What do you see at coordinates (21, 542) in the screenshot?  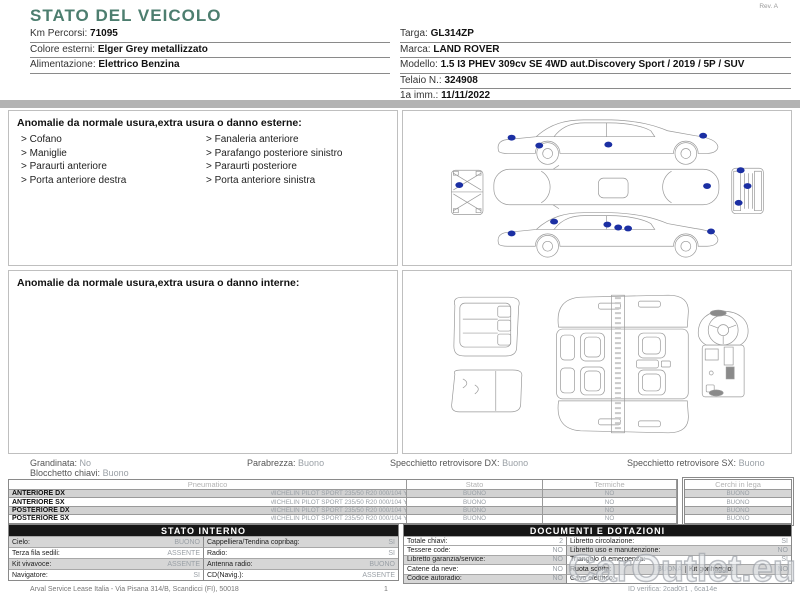 I see `kv-label: Cielo:` at bounding box center [21, 542].